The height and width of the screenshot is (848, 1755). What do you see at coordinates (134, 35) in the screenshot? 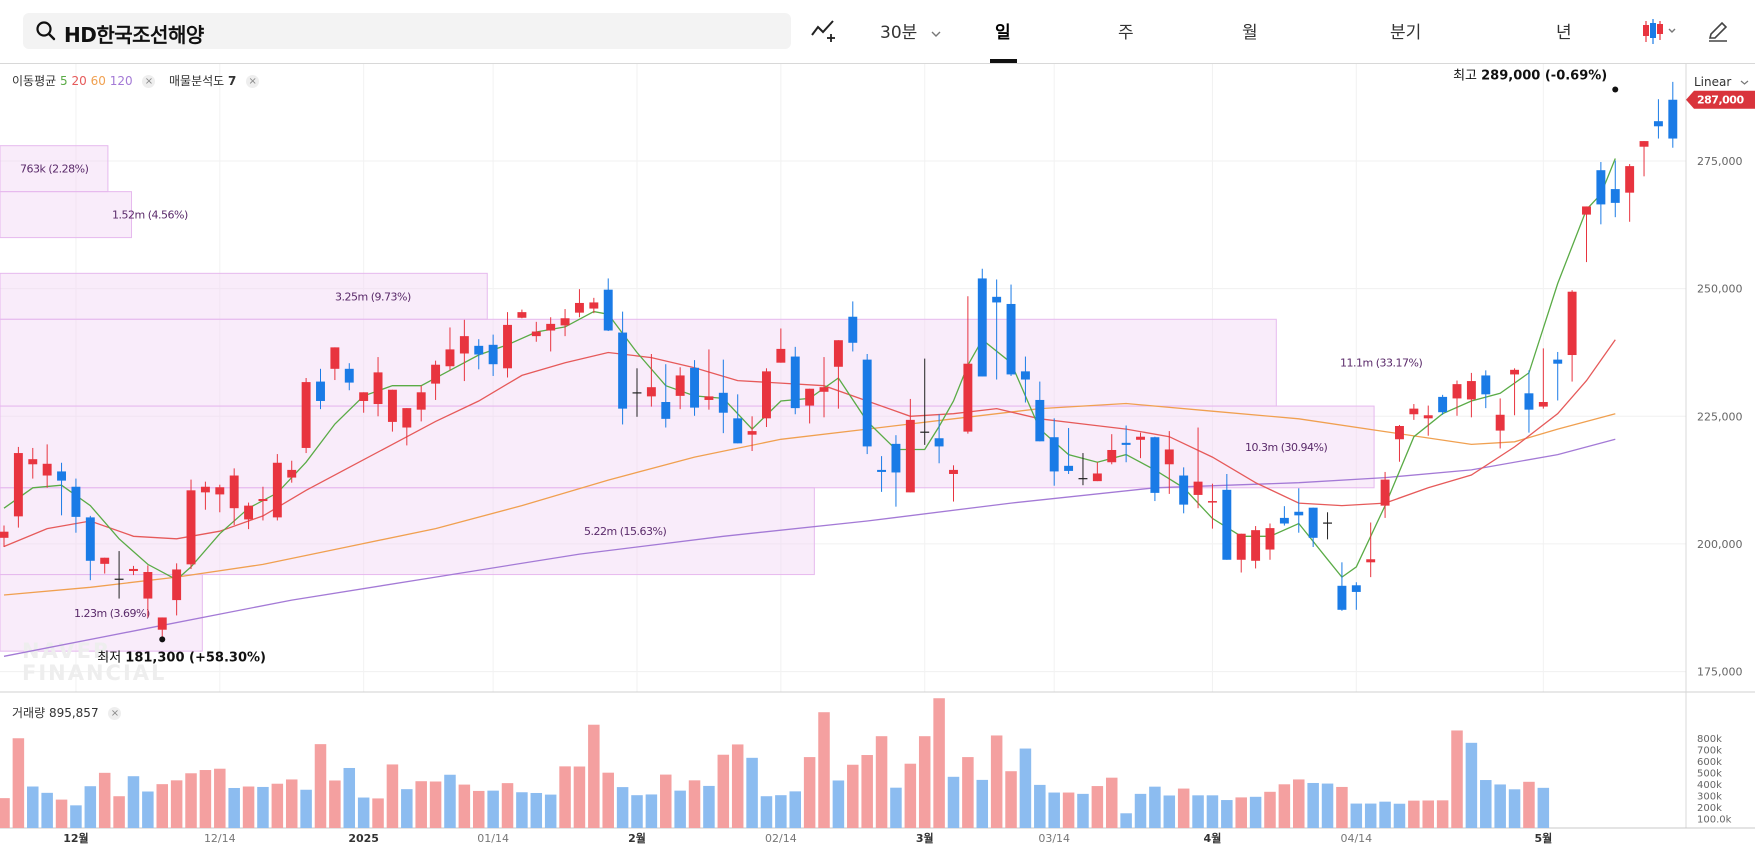
I see `search-input: HD한국조선해양` at bounding box center [134, 35].